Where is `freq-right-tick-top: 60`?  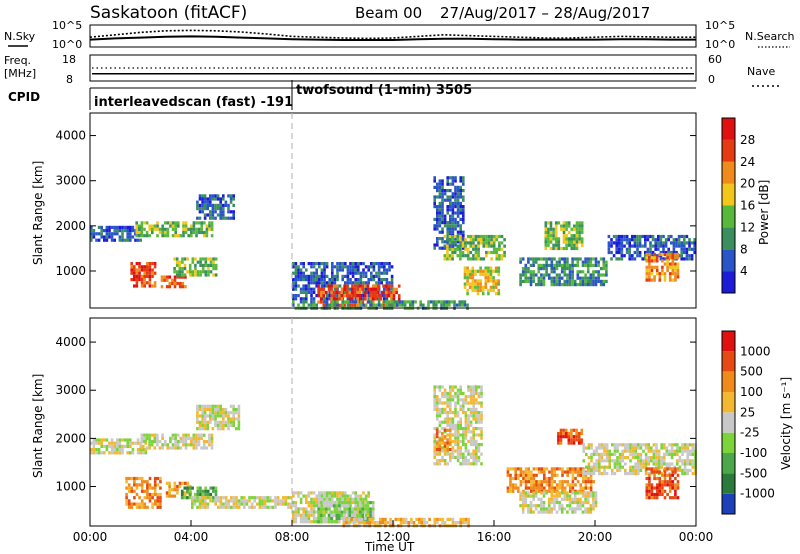 freq-right-tick-top: 60 is located at coordinates (715, 59).